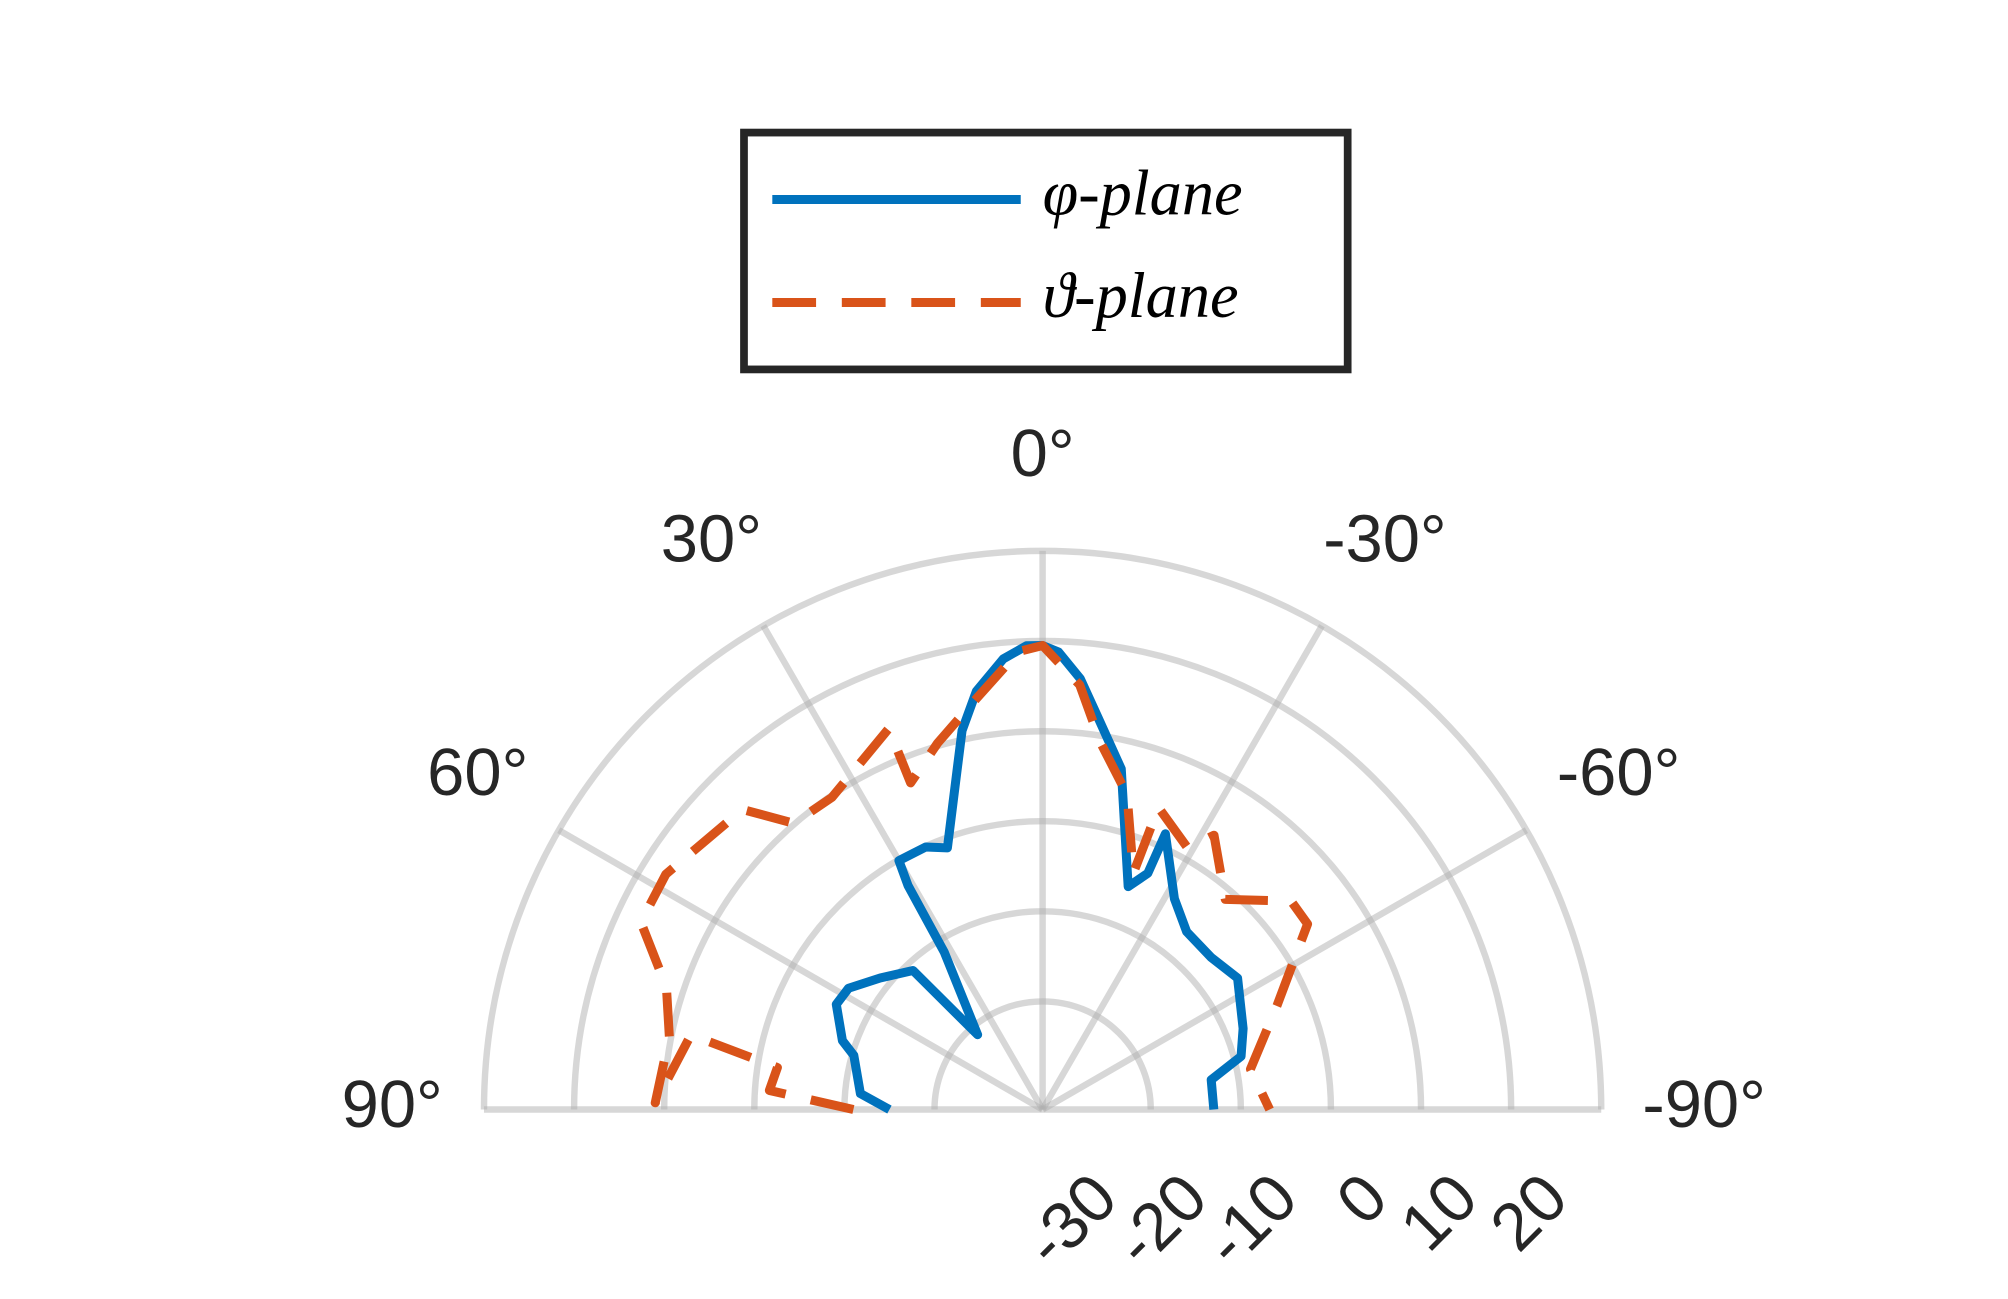 The height and width of the screenshot is (1299, 2008). Describe the element at coordinates (477, 772) in the screenshot. I see `theta-tick-label: 60°` at that location.